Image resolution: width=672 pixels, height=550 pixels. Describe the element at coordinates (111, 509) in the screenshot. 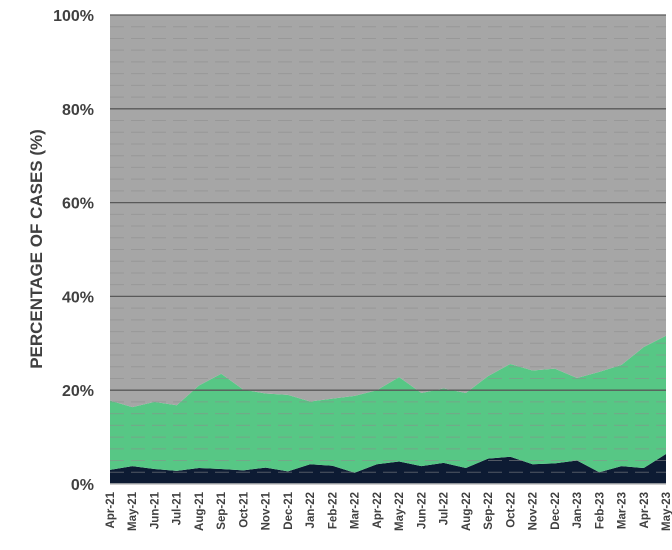

I see `x-tick-label: Apr-21` at that location.